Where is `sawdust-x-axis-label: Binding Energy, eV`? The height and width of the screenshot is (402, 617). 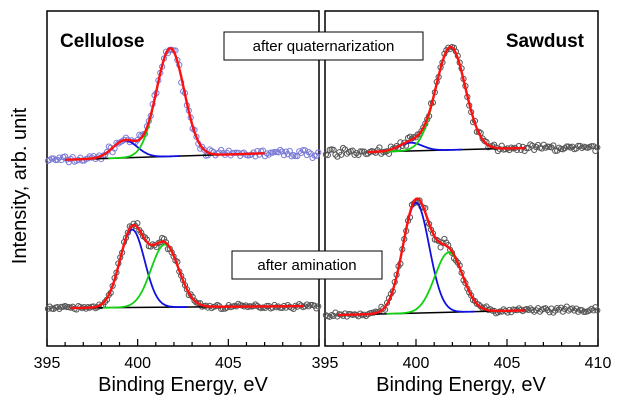 sawdust-x-axis-label: Binding Energy, eV is located at coordinates (461, 385).